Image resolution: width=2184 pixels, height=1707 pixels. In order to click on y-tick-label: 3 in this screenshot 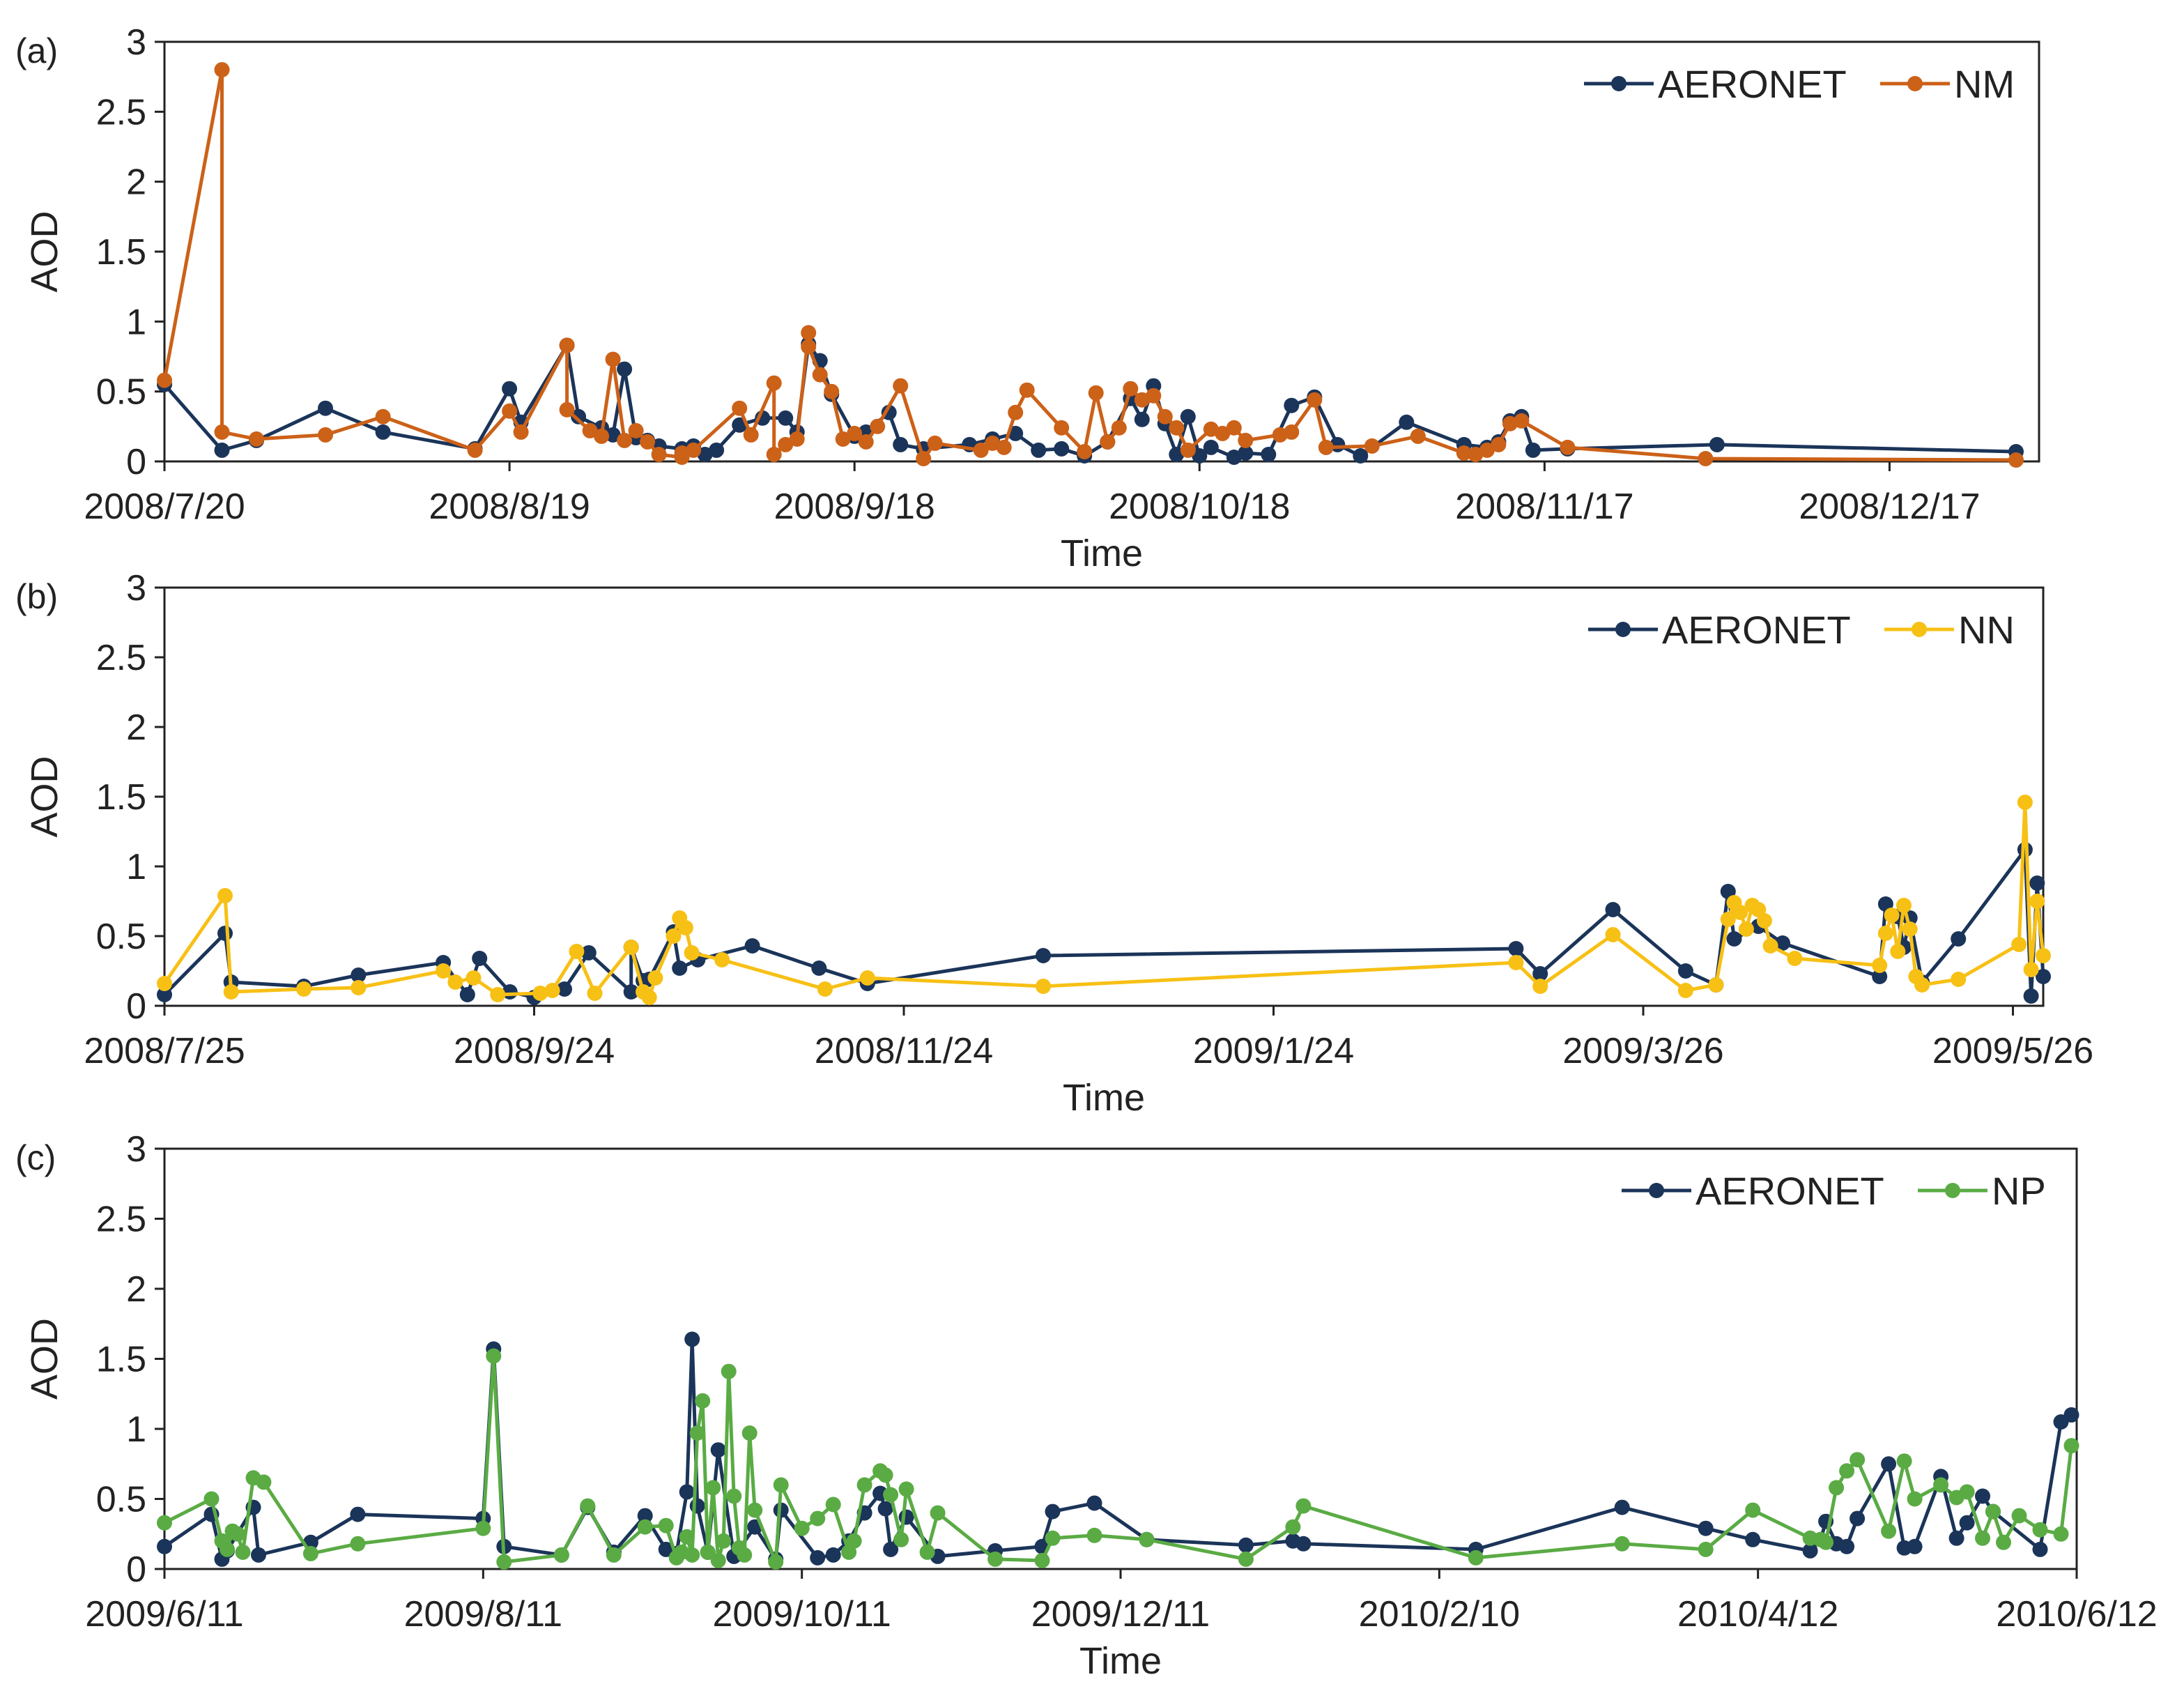, I will do `click(136, 42)`.